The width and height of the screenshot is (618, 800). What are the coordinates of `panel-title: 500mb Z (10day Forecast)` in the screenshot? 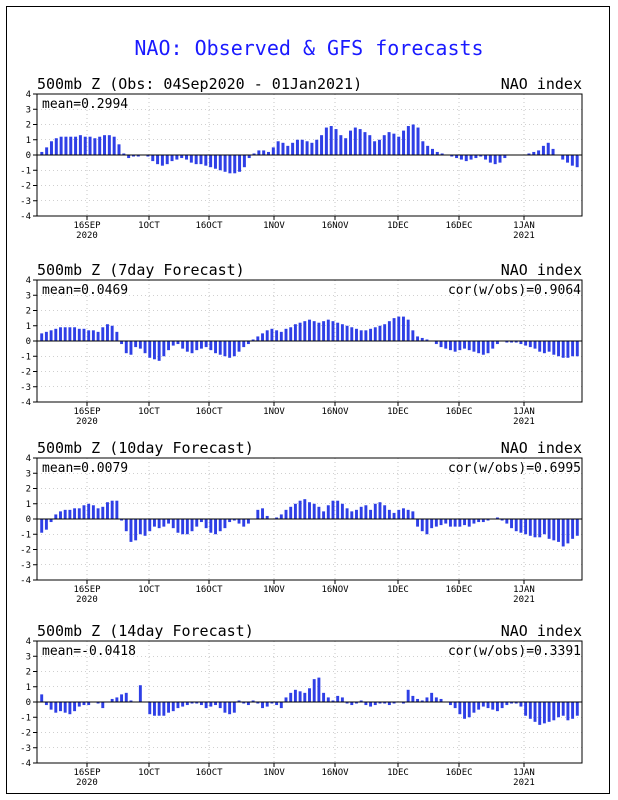 It's located at (145, 448).